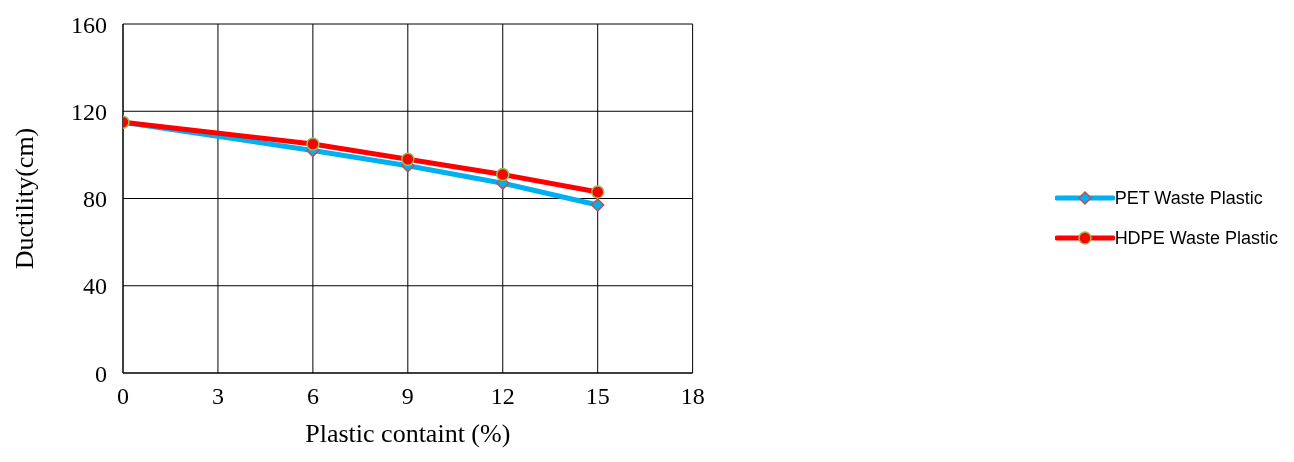 This screenshot has height=462, width=1294. What do you see at coordinates (89, 24) in the screenshot?
I see `y-tick-label: 160` at bounding box center [89, 24].